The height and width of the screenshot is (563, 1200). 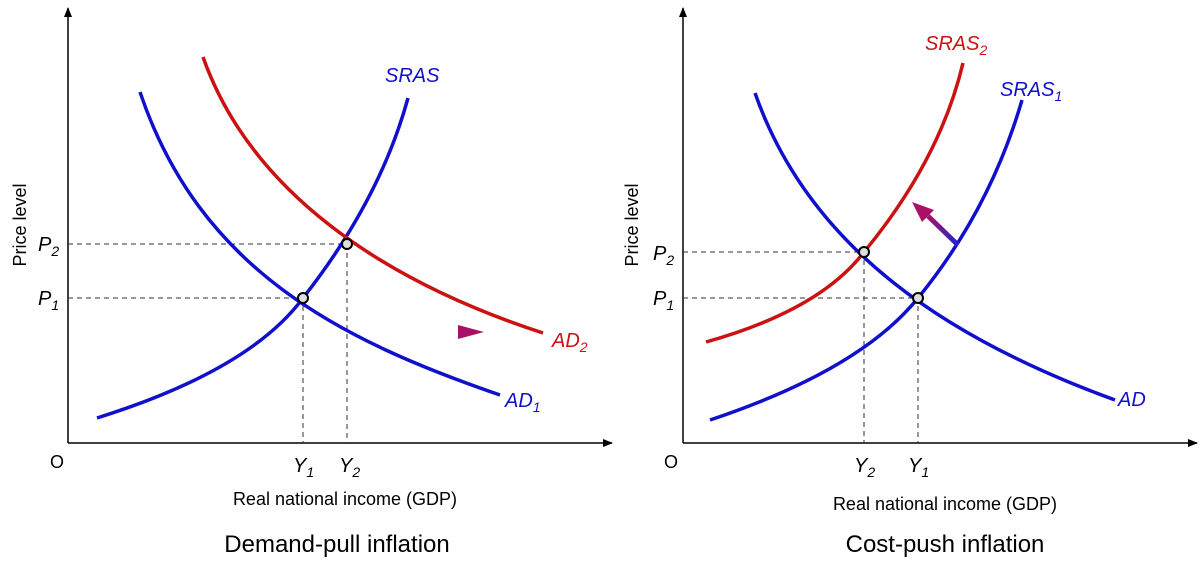 I want to click on shift-arrow, so click(x=943, y=230).